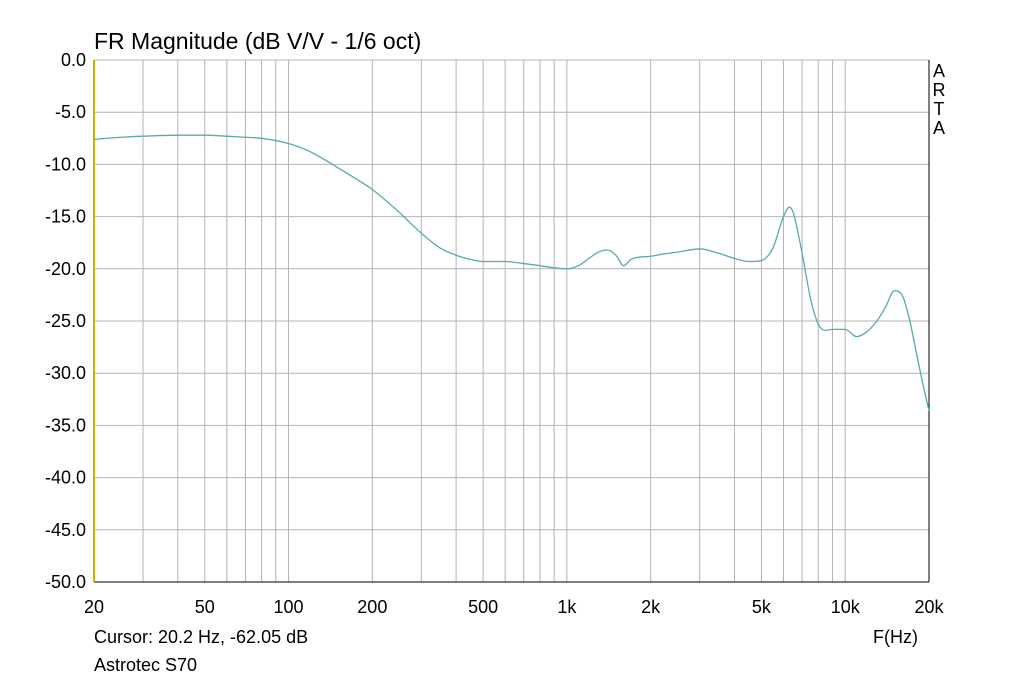 Image resolution: width=1023 pixels, height=681 pixels. Describe the element at coordinates (65, 530) in the screenshot. I see `y-tick-label: -45.0` at that location.